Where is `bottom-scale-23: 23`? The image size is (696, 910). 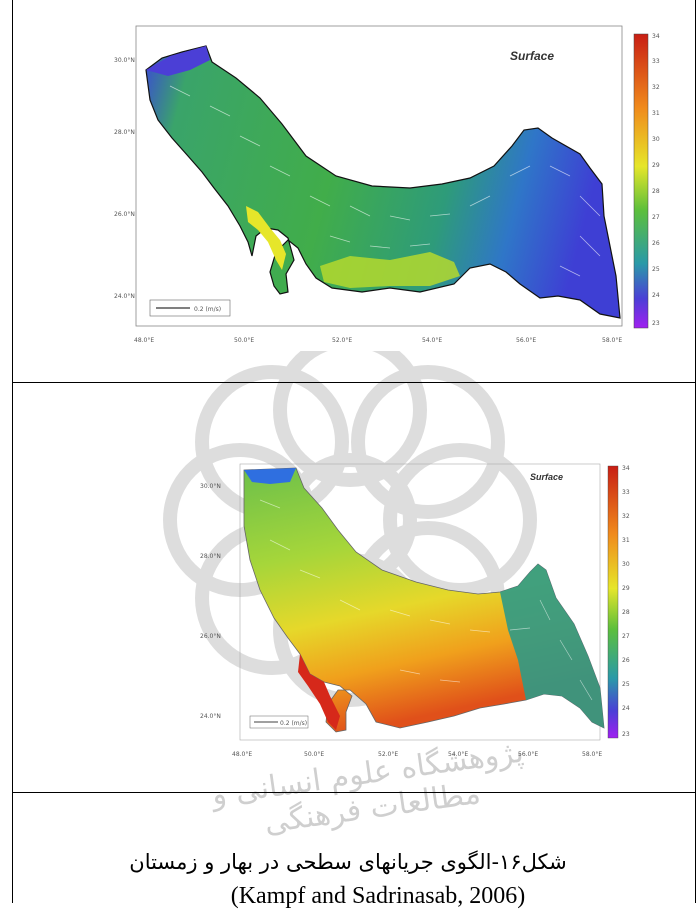 bottom-scale-23: 23 is located at coordinates (626, 734).